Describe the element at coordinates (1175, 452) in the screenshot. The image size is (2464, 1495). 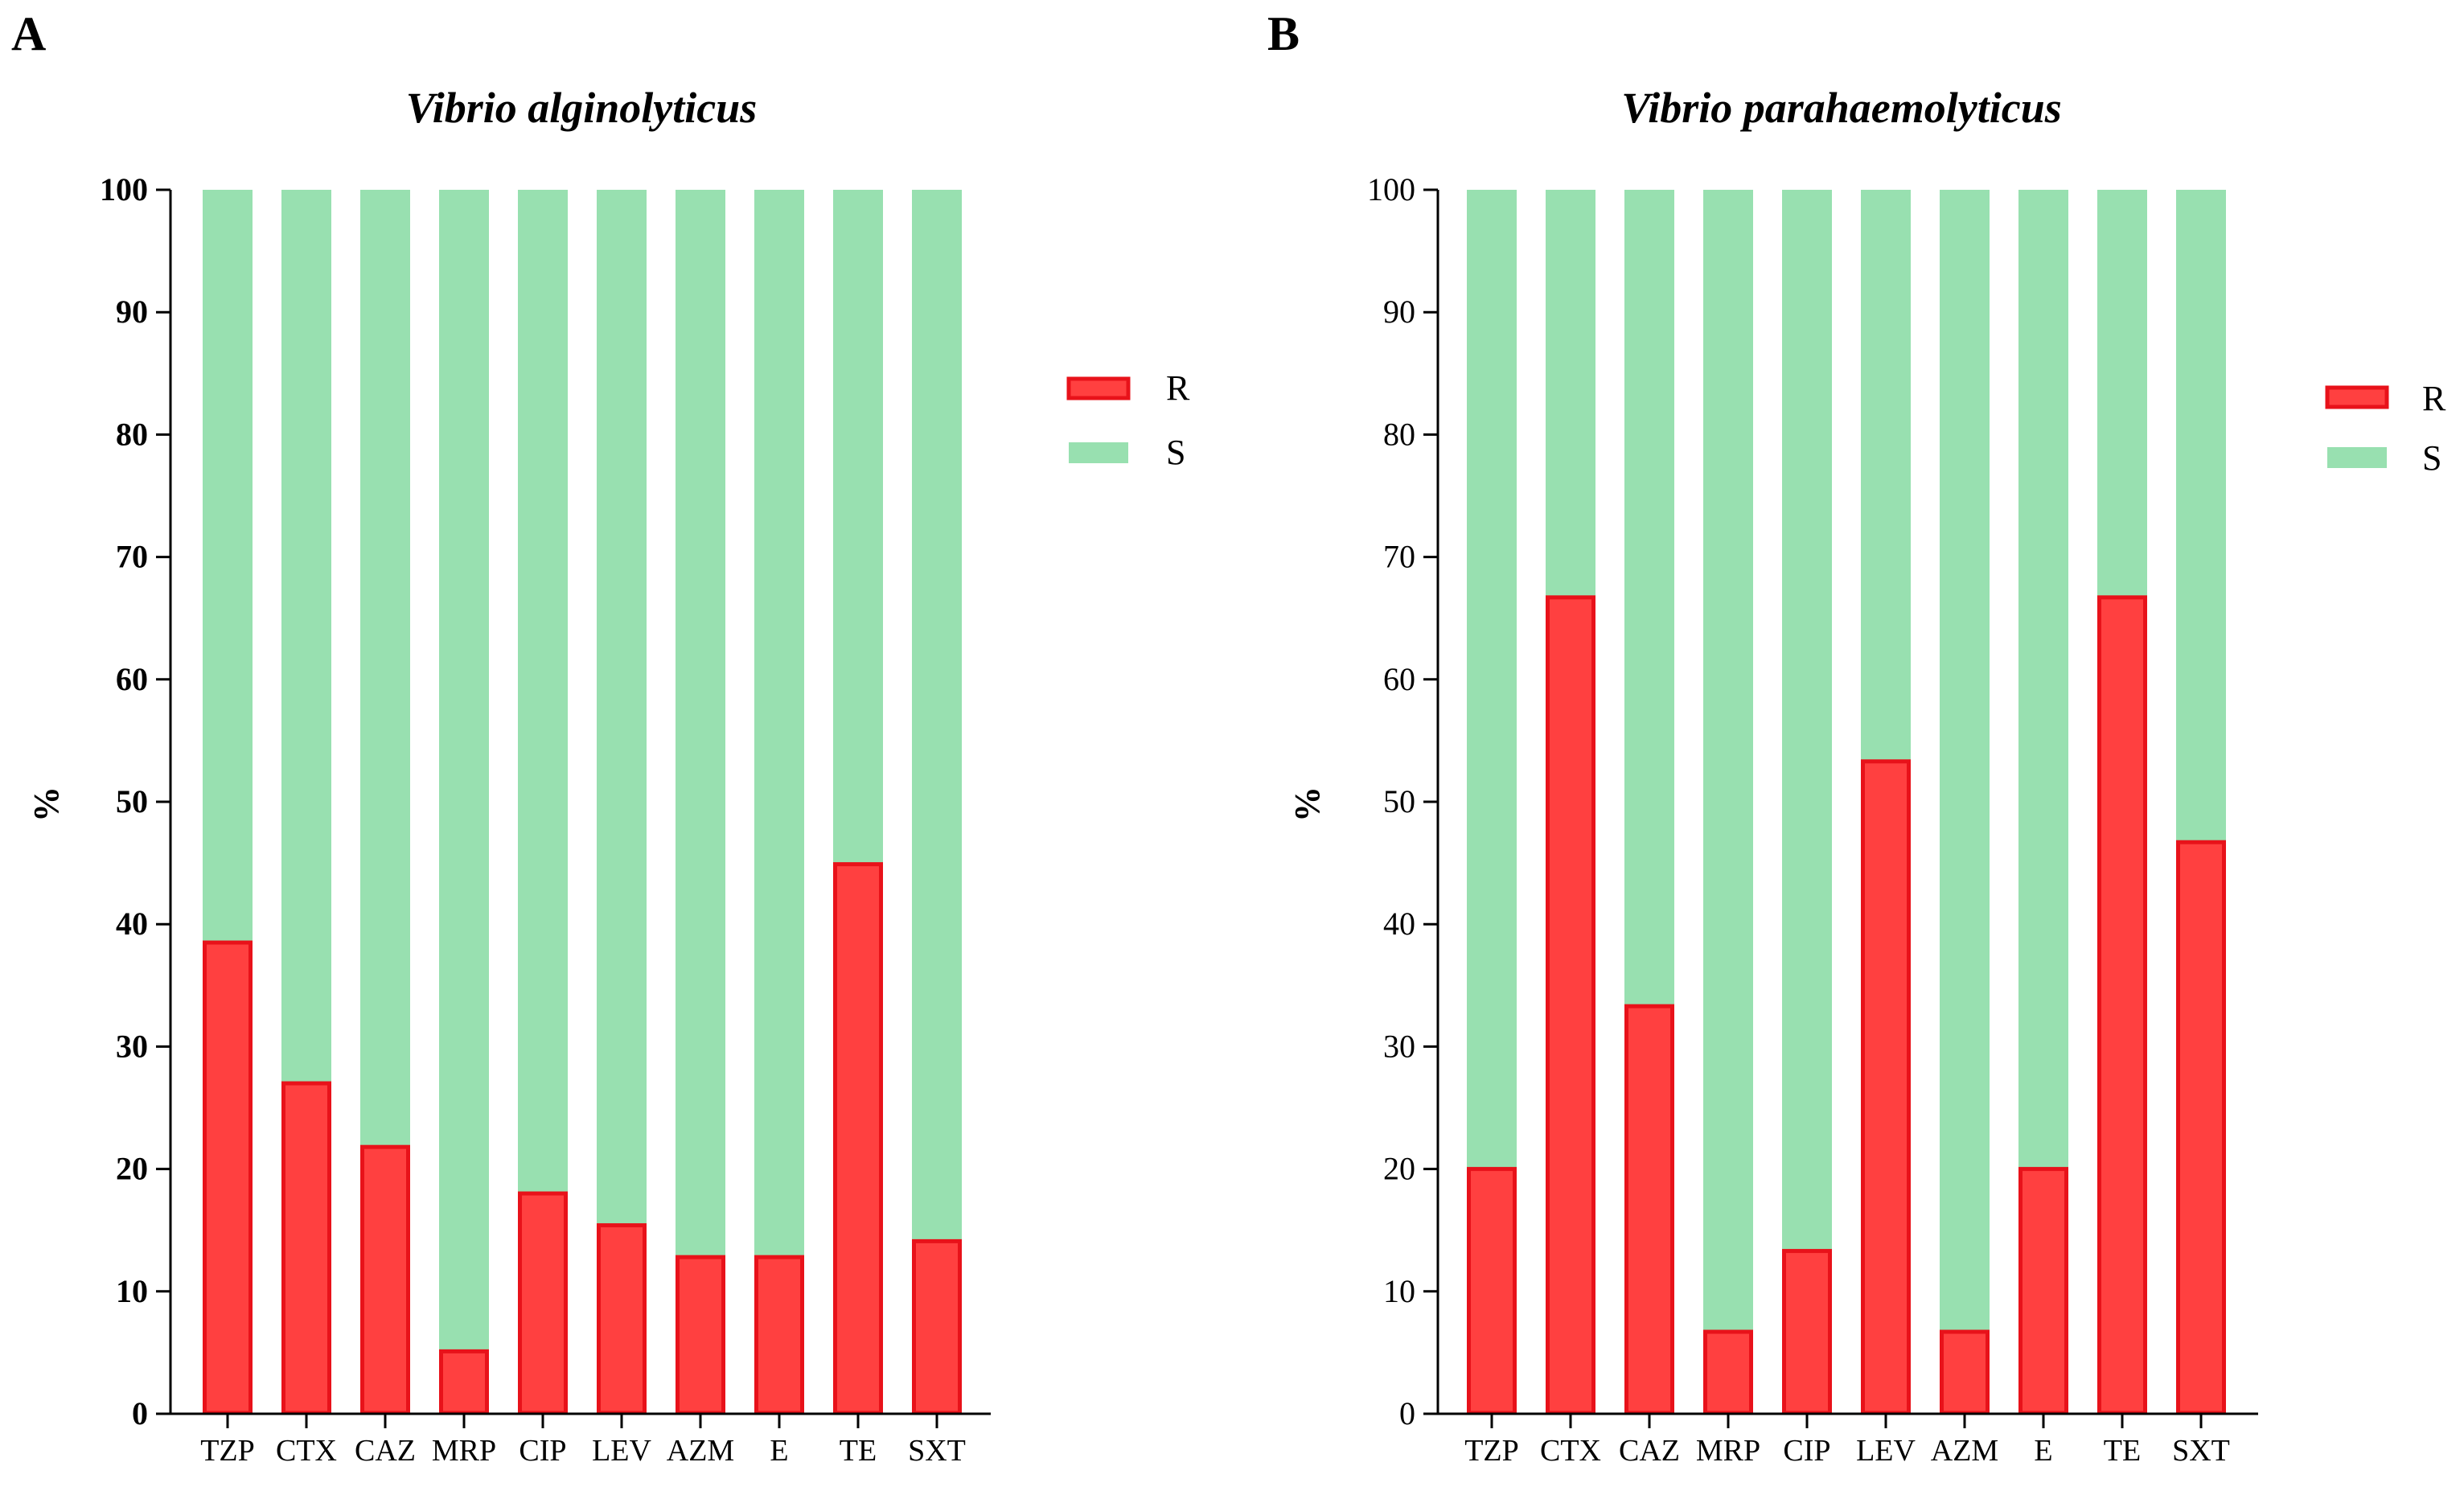
I see `legend-label-s-a: S` at that location.